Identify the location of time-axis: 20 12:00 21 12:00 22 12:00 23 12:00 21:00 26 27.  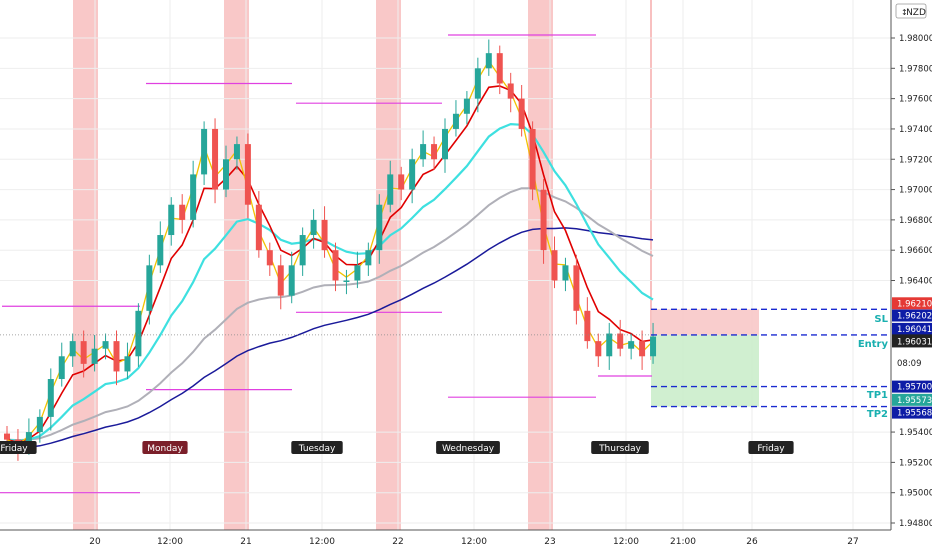
(466, 539).